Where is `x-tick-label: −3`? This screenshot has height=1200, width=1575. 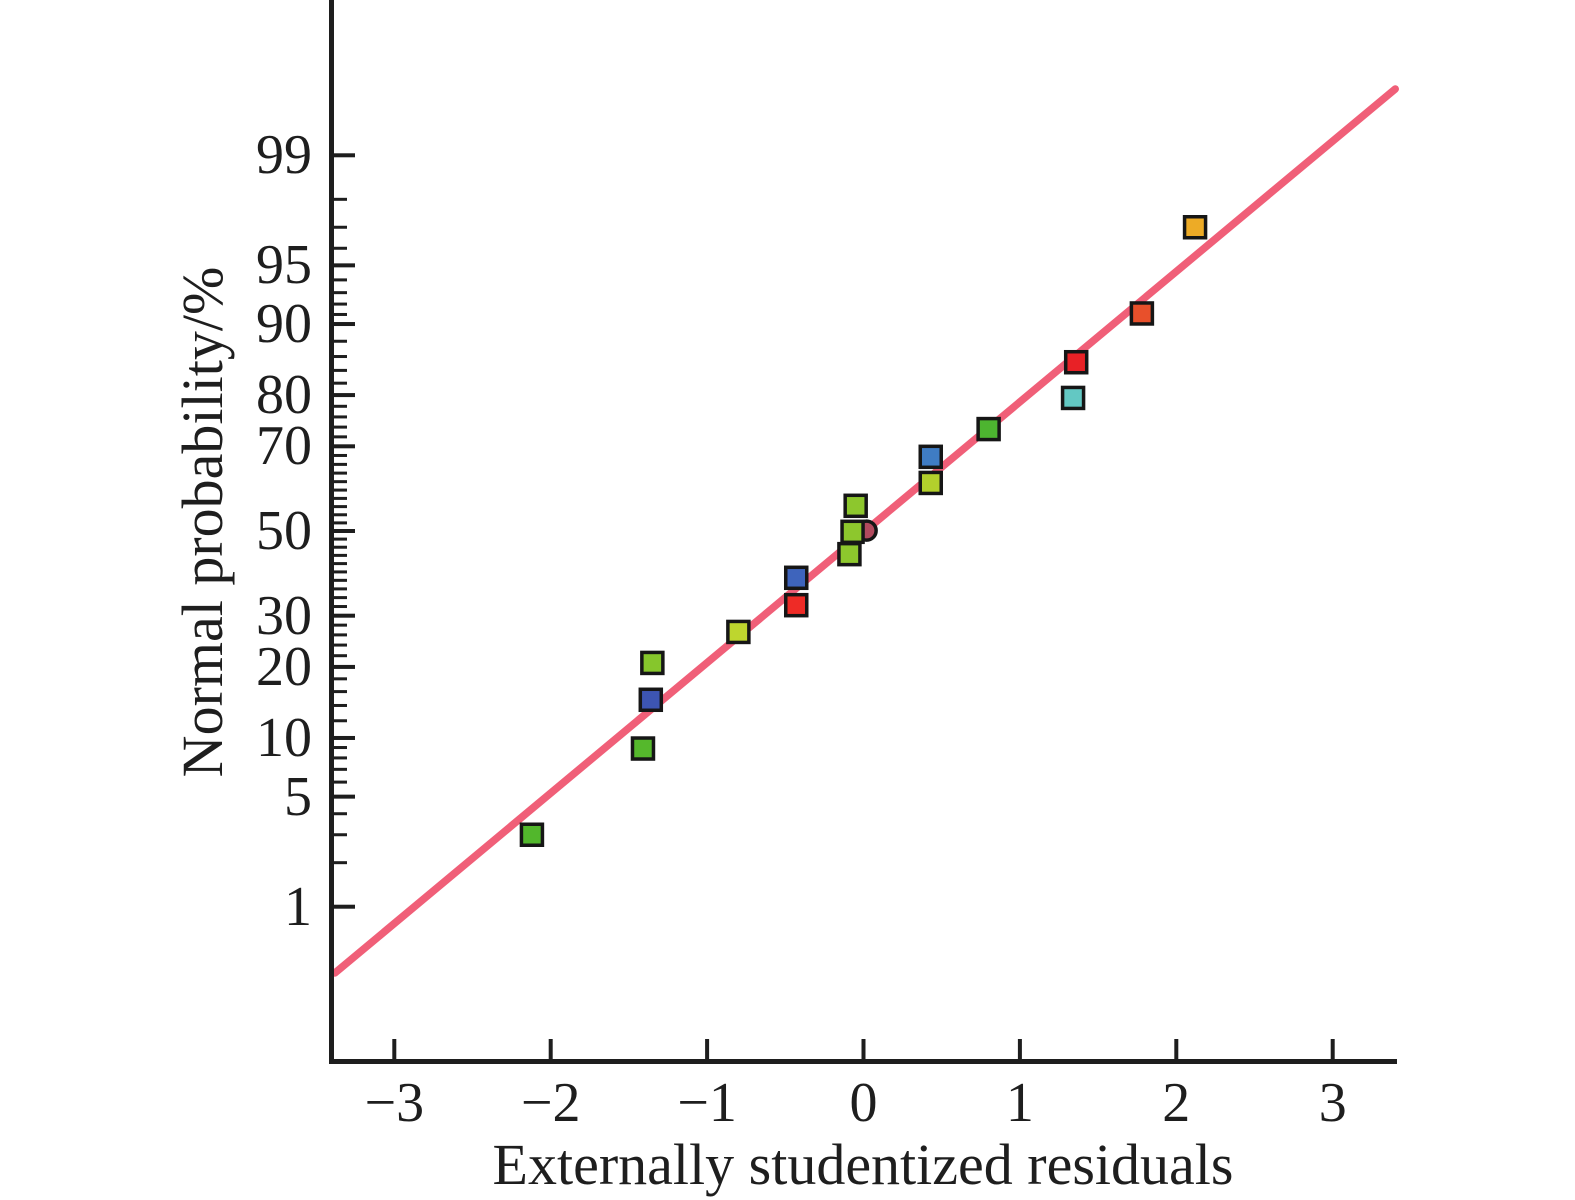 x-tick-label: −3 is located at coordinates (394, 1103).